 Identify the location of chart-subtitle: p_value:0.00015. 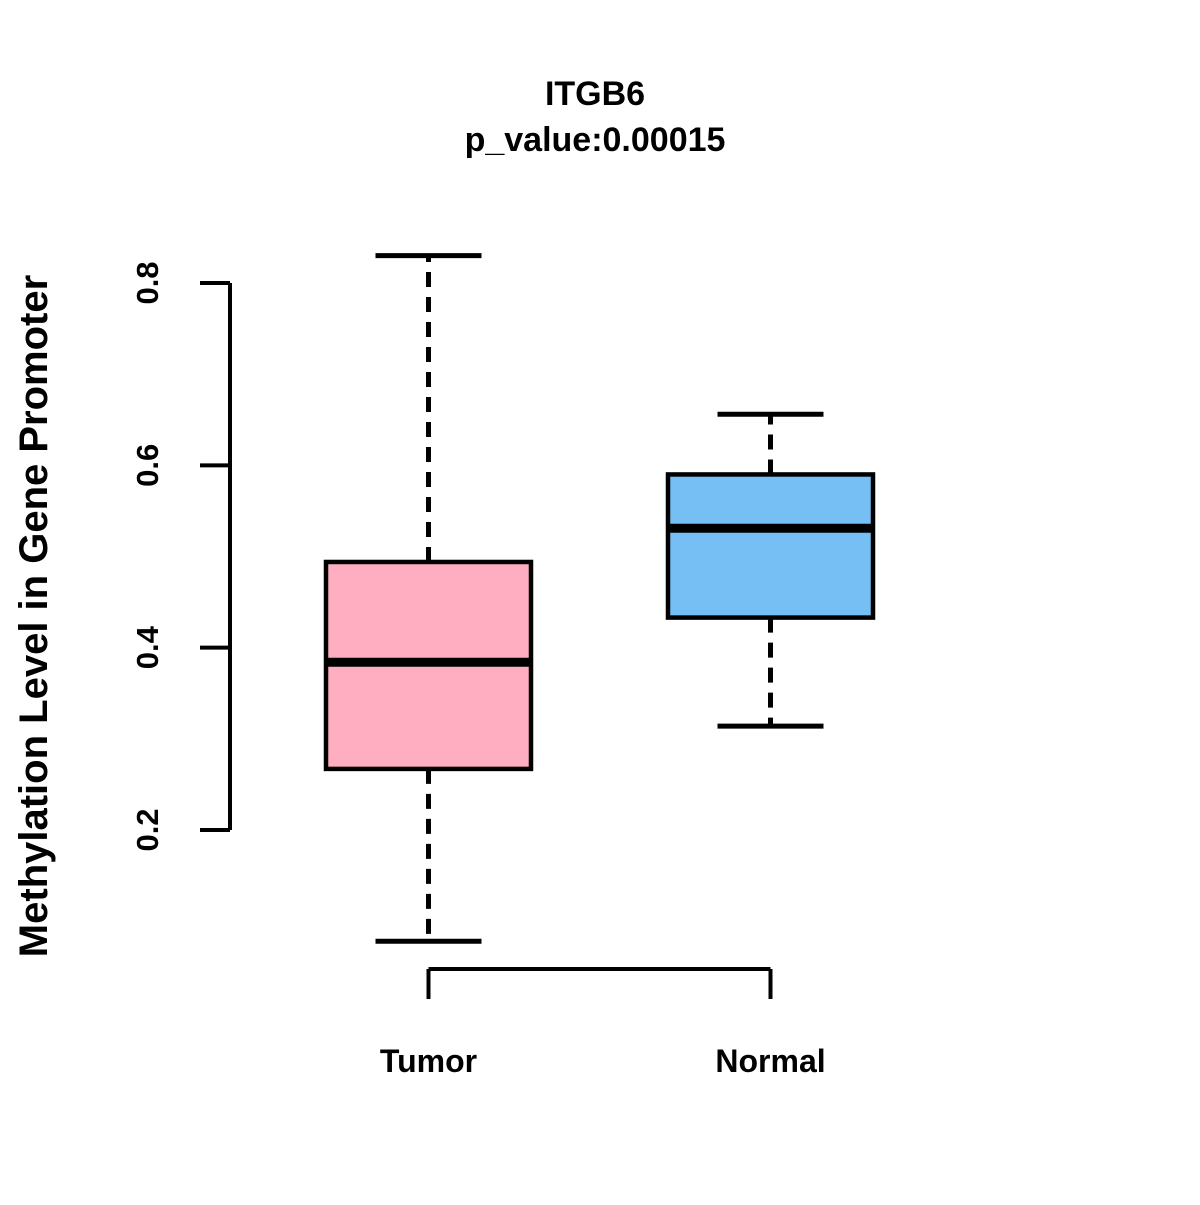
(595, 140).